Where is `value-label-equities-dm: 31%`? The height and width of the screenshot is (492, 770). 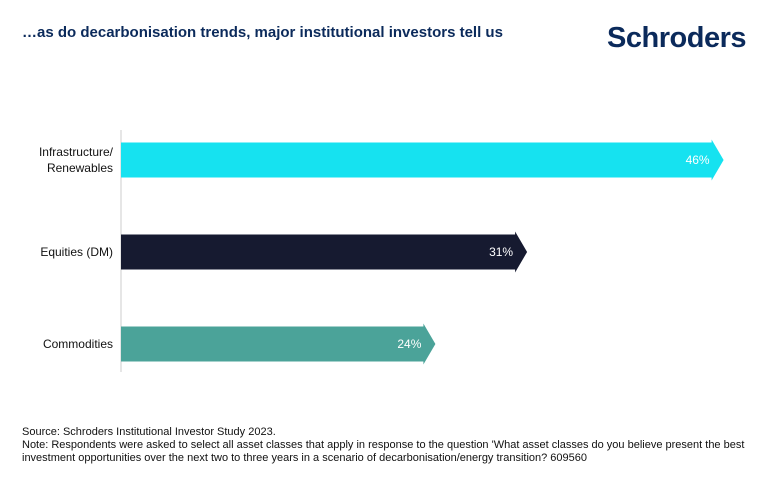
value-label-equities-dm: 31% is located at coordinates (501, 252).